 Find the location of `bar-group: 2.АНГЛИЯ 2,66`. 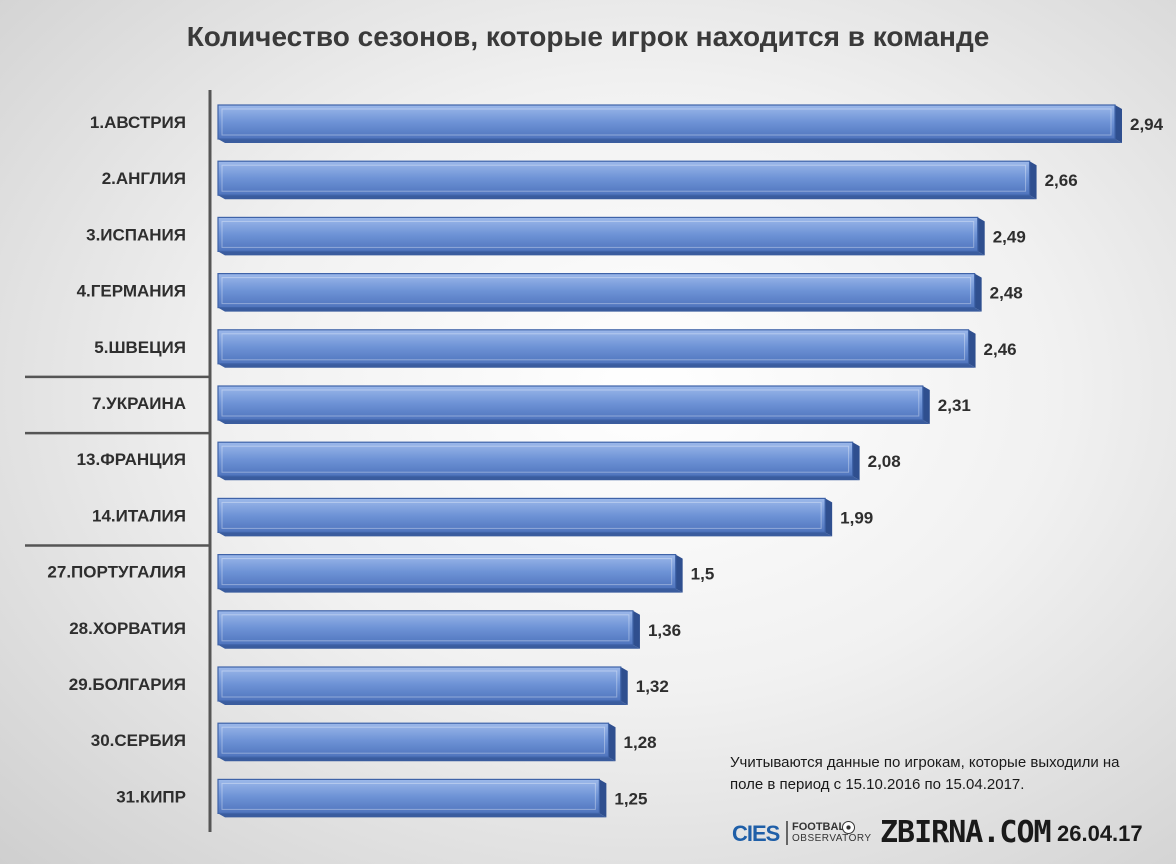

bar-group: 2.АНГЛИЯ 2,66 is located at coordinates (590, 180).